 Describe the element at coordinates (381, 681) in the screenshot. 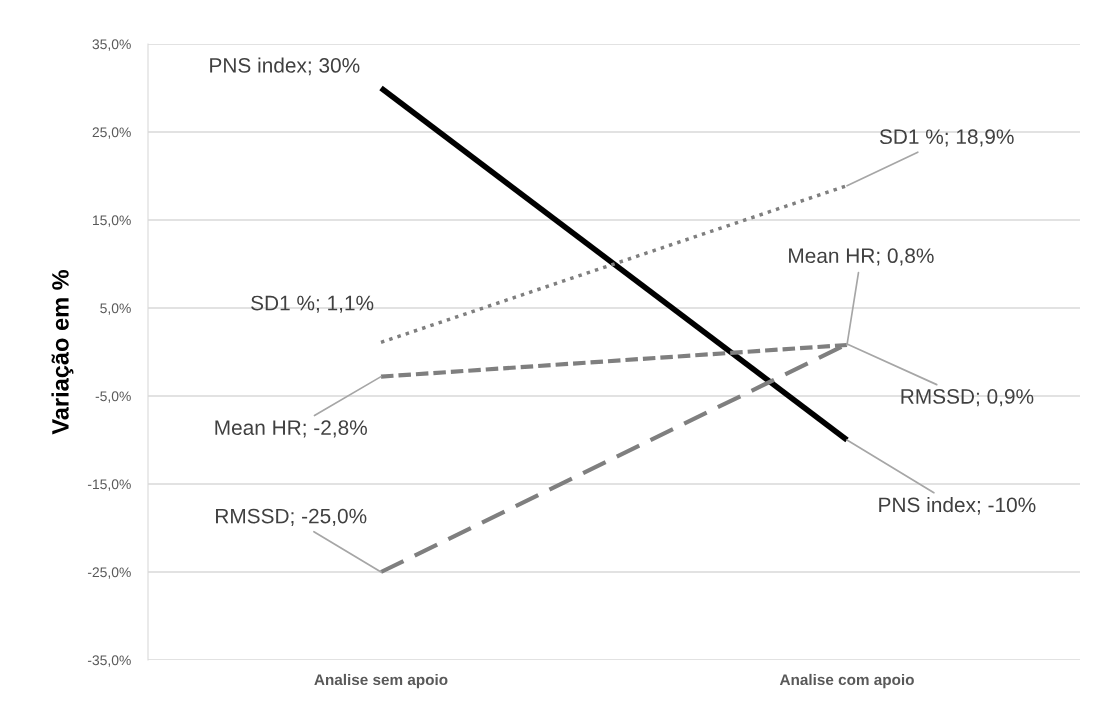

I see `x-tick-label: Analise sem apoio` at that location.